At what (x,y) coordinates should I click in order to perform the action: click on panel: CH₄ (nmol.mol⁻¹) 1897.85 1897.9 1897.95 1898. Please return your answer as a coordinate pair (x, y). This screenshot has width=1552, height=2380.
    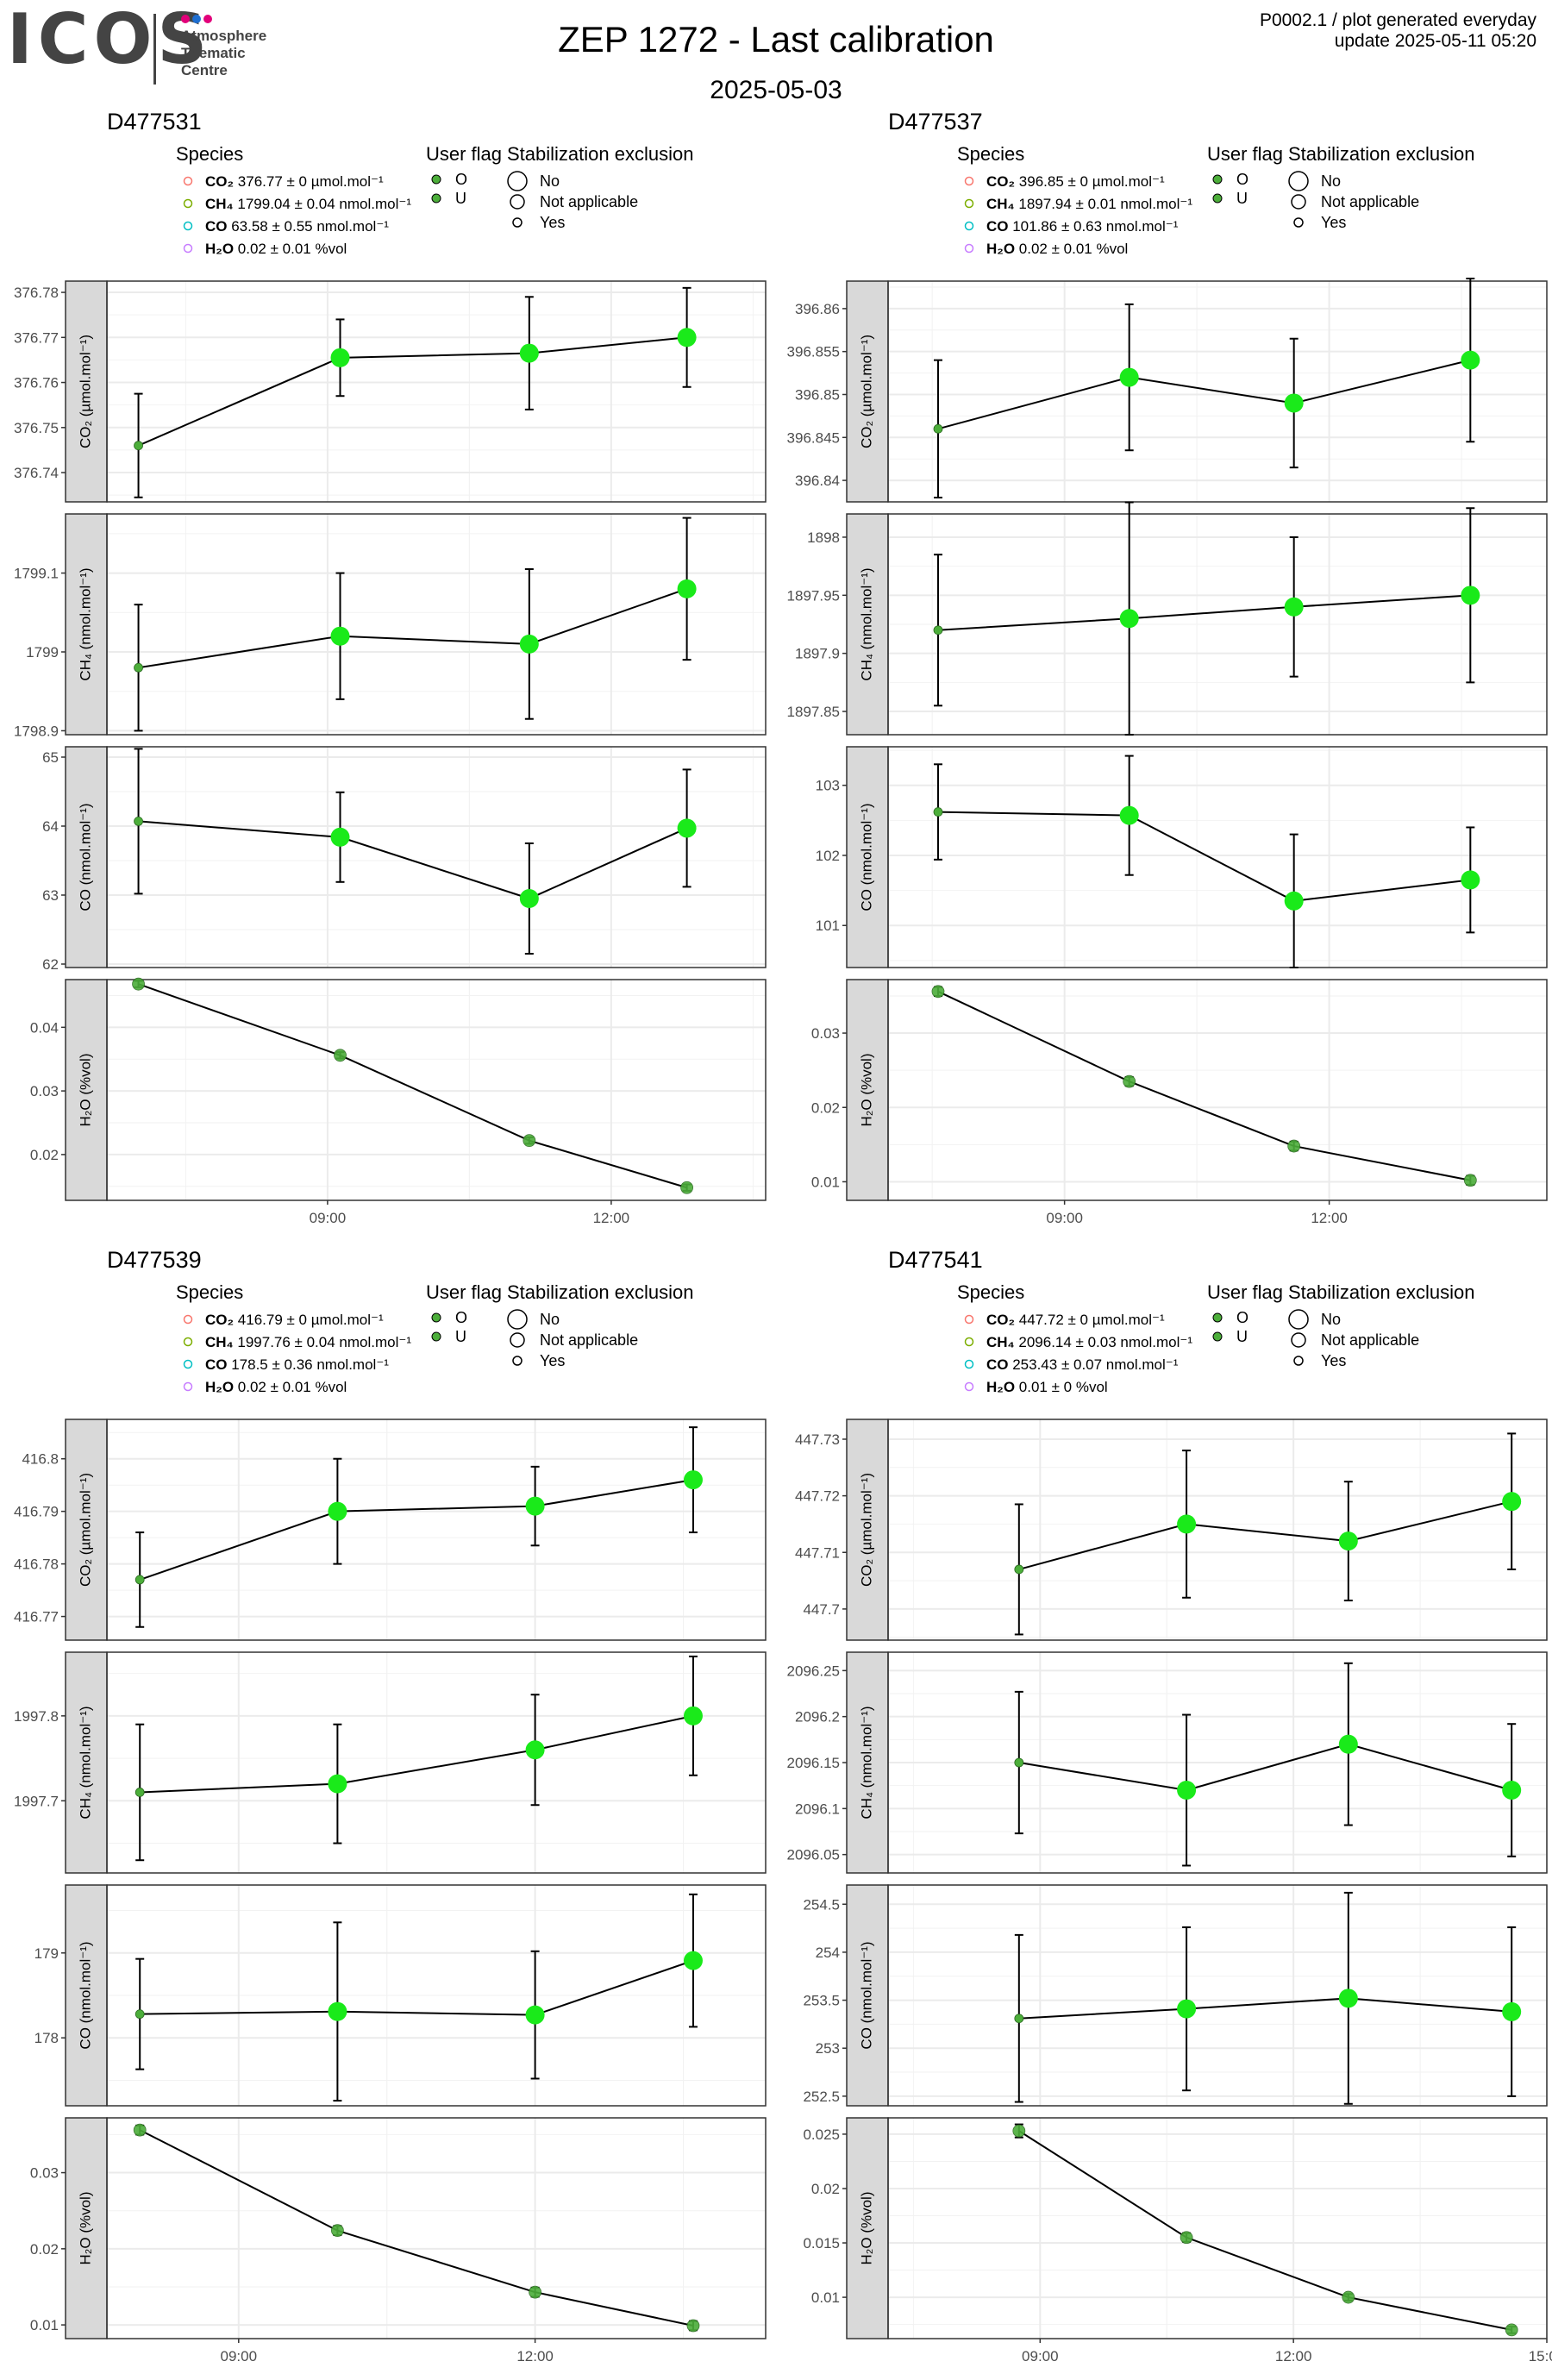
    Looking at the image, I should click on (1167, 619).